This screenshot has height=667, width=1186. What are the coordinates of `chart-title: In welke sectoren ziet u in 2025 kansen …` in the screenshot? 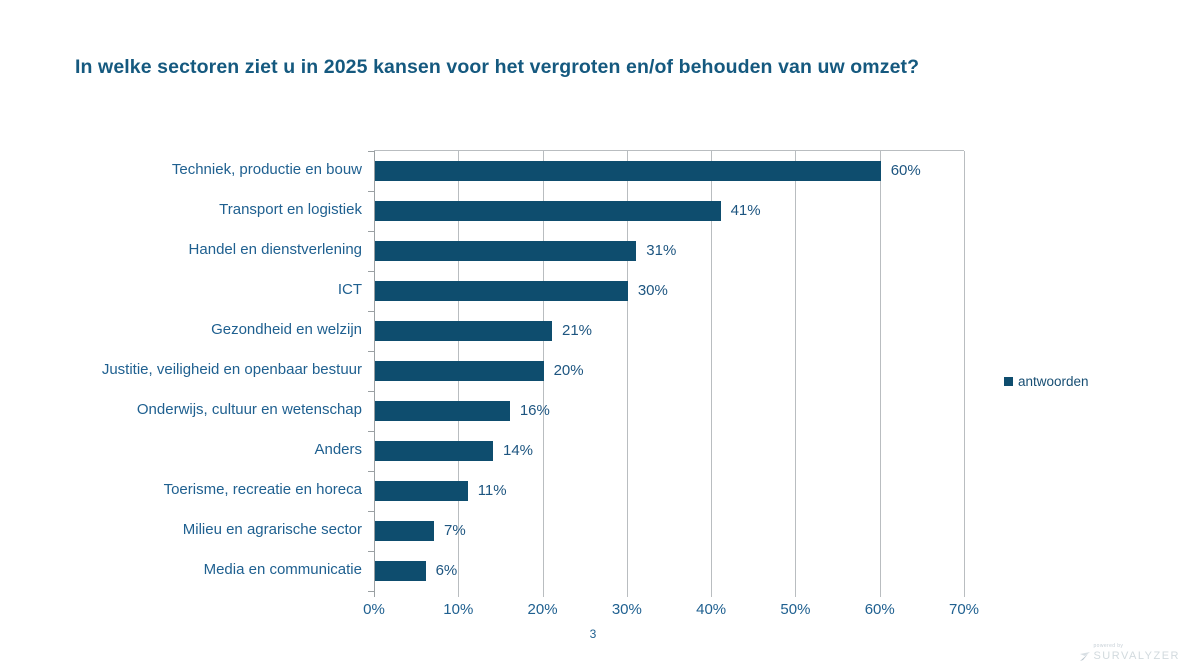 It's located at (497, 67).